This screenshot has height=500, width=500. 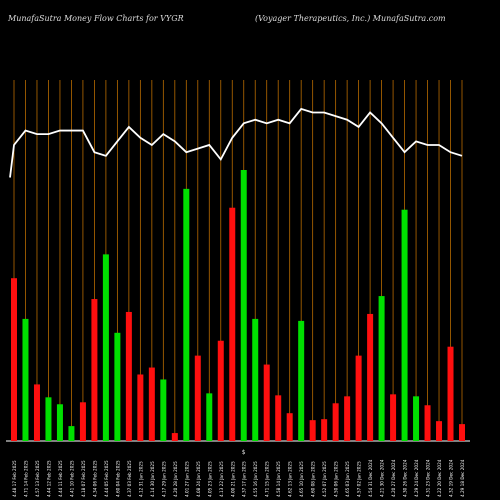 What do you see at coordinates (96, 18) in the screenshot?
I see `chart-title: MunafaSutra Money Flow Charts for VYGR` at bounding box center [96, 18].